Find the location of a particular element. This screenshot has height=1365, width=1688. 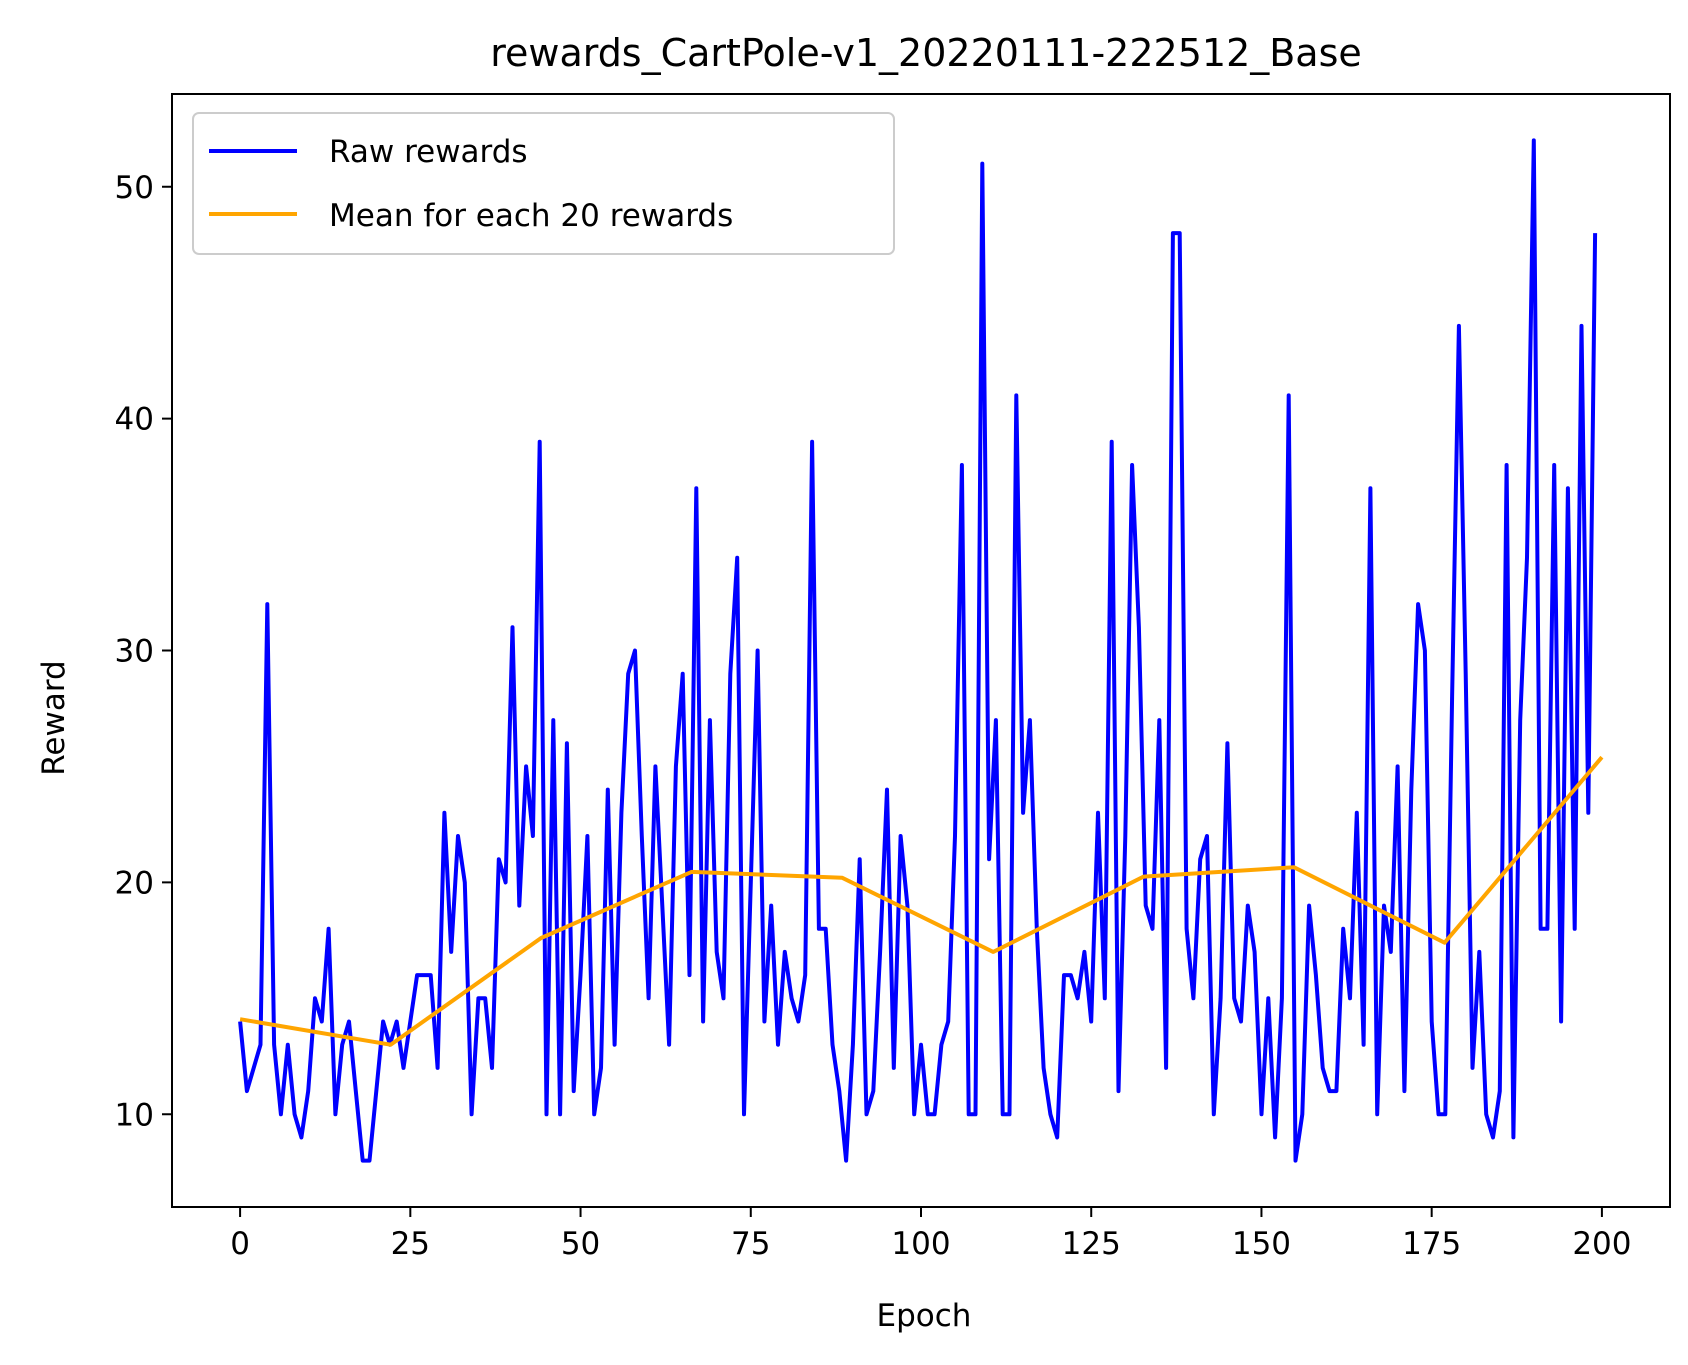

x-tick-label: 50 is located at coordinates (580, 1244).